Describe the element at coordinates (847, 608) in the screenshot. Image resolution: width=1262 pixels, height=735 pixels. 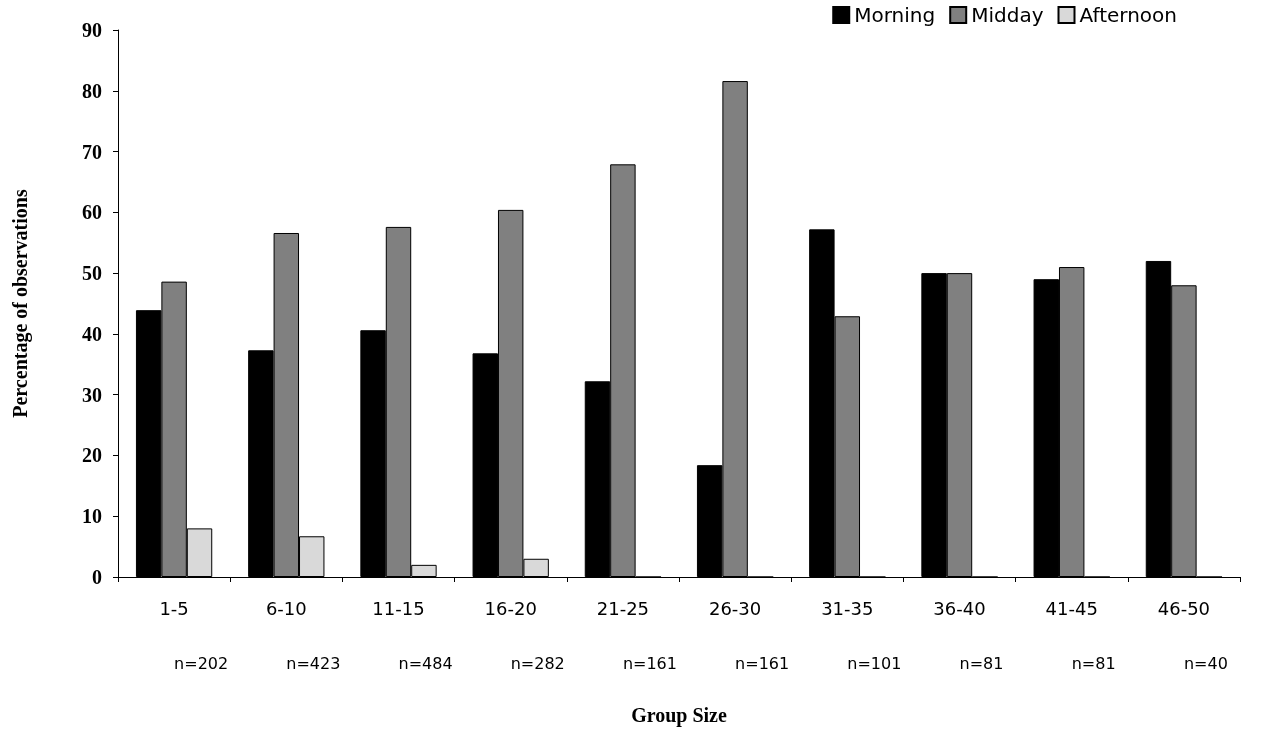
I see `x-tick-label: 31-35` at that location.